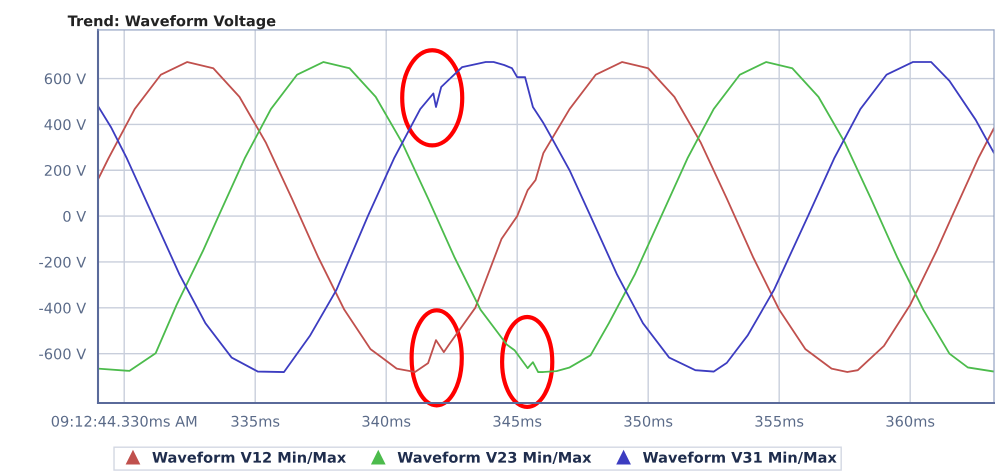 Image resolution: width=995 pixels, height=475 pixels. What do you see at coordinates (62, 262) in the screenshot?
I see `y-tick-label: -200 V` at bounding box center [62, 262].